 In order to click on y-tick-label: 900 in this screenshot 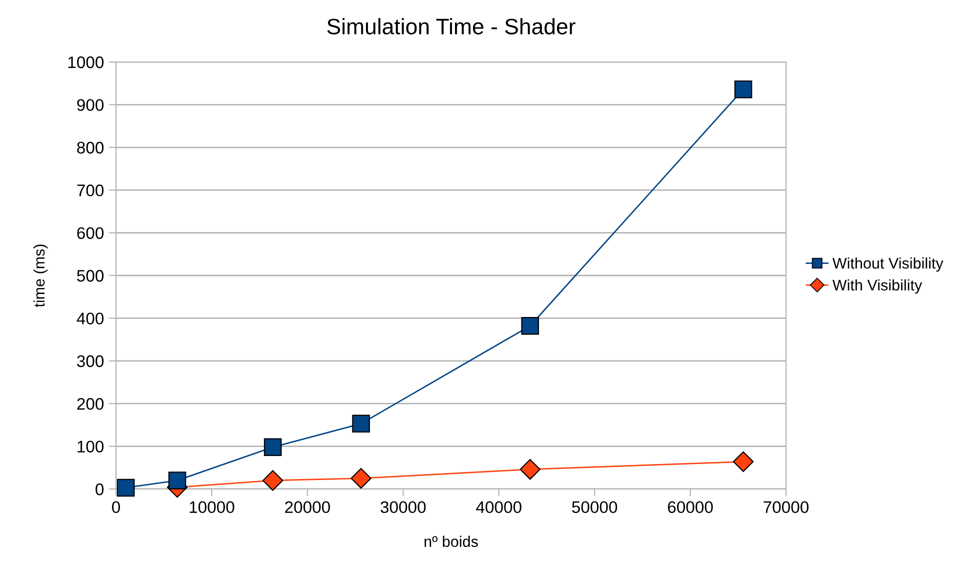, I will do `click(90, 105)`.